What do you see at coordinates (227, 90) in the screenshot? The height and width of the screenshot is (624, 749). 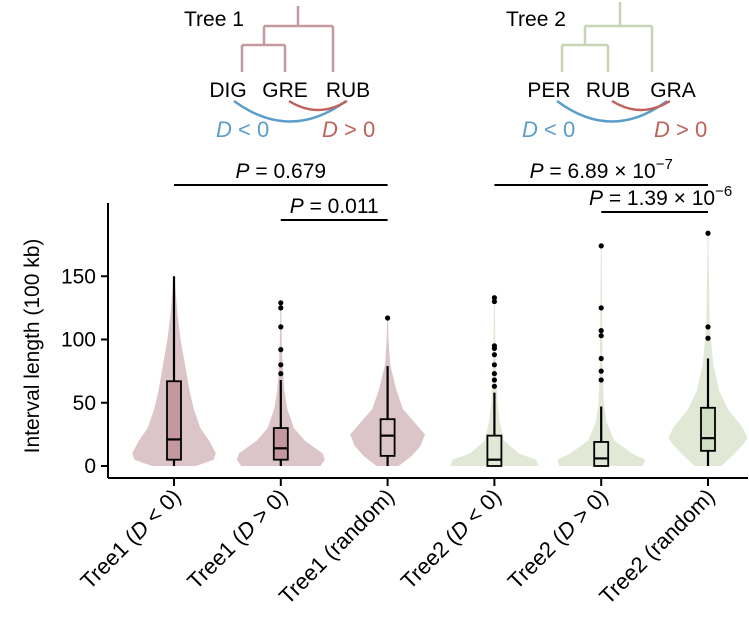 I see `tree-1-leaf-dig: DIG` at bounding box center [227, 90].